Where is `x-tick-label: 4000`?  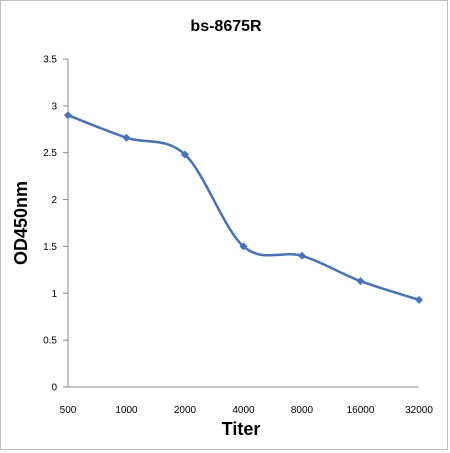 x-tick-label: 4000 is located at coordinates (243, 410).